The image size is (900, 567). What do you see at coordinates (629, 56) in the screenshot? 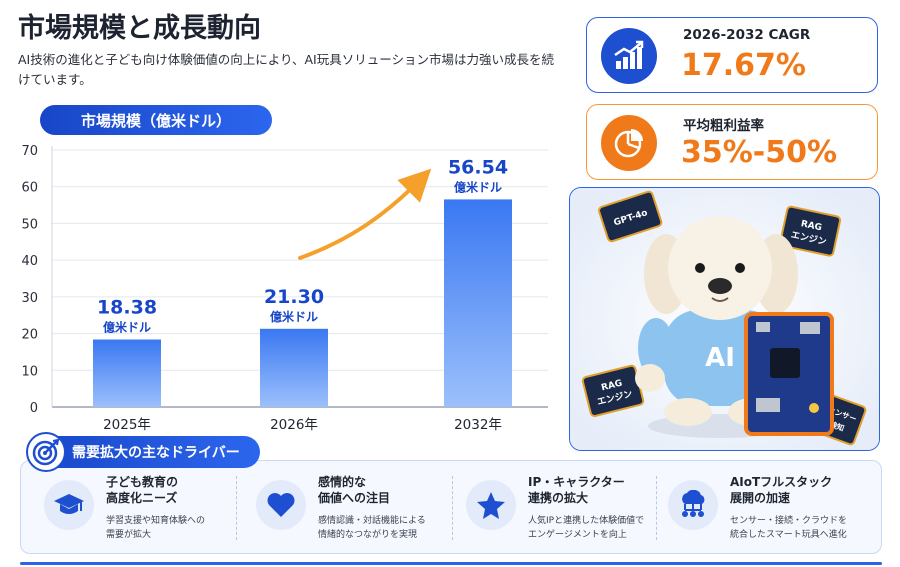
I see `growth-chart-icon` at bounding box center [629, 56].